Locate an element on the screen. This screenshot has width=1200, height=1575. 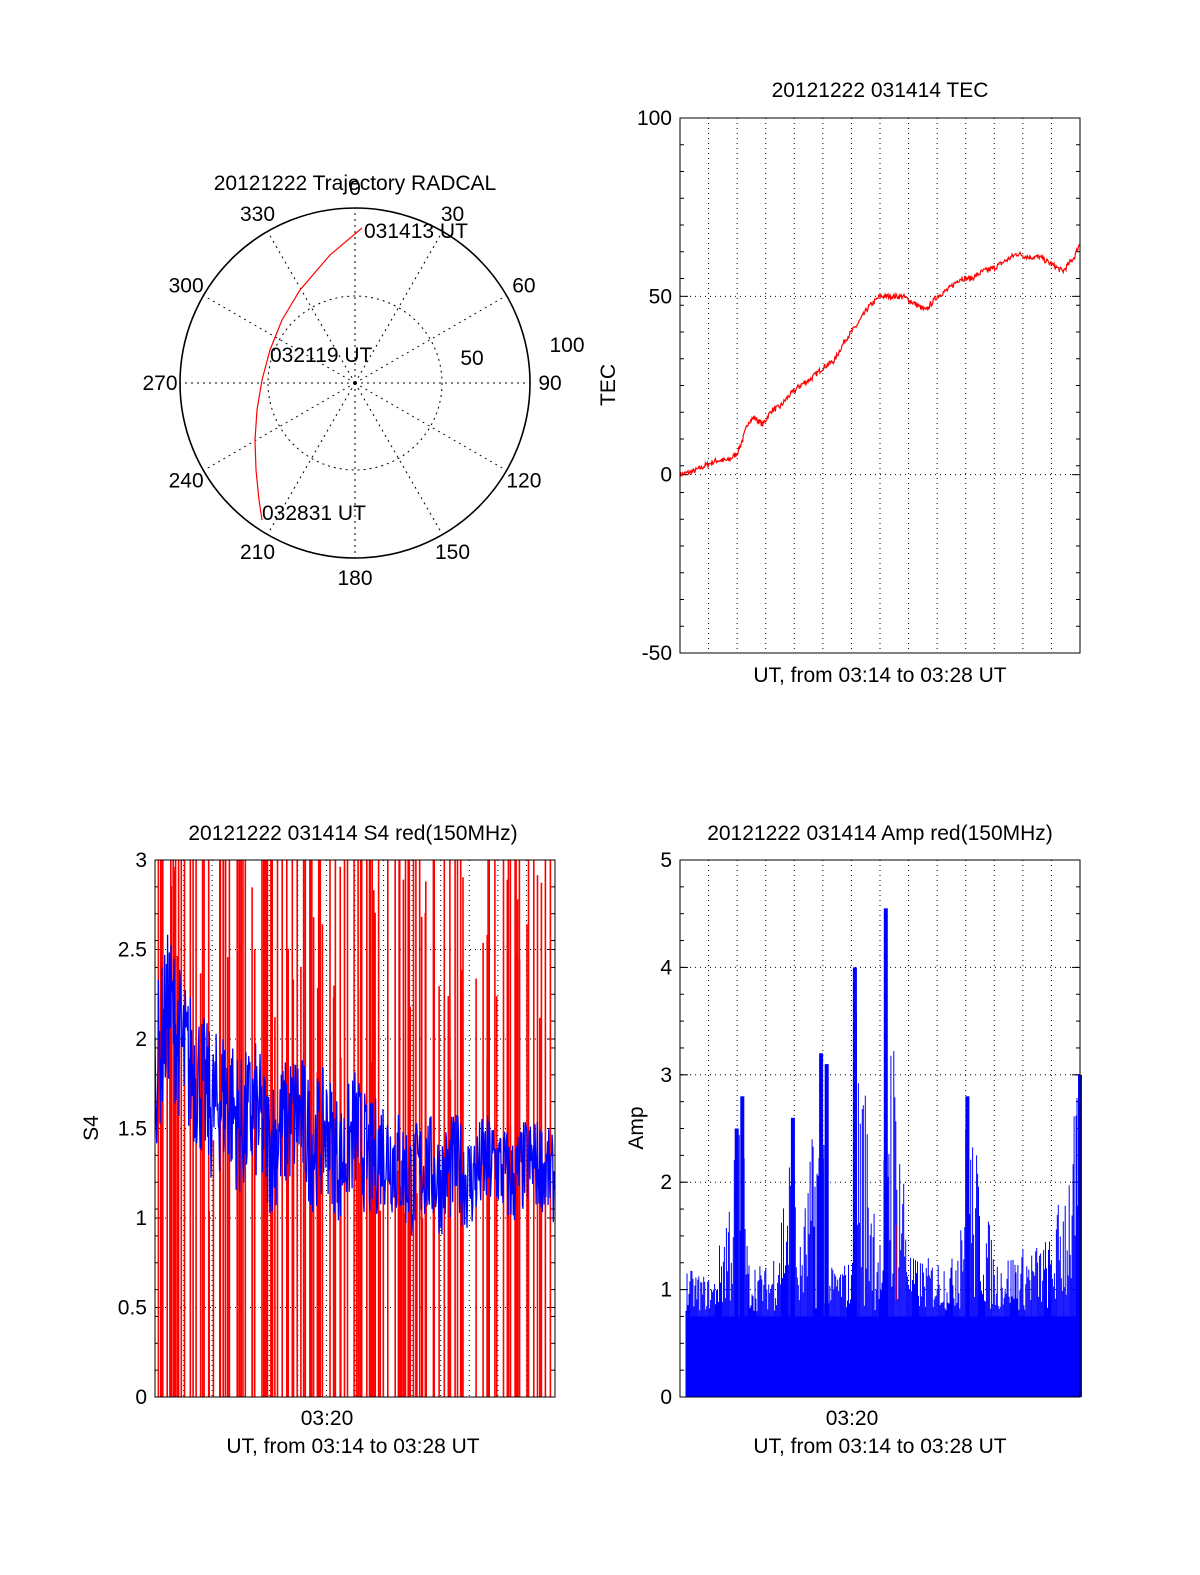
polar-grid is located at coordinates (355, 383).